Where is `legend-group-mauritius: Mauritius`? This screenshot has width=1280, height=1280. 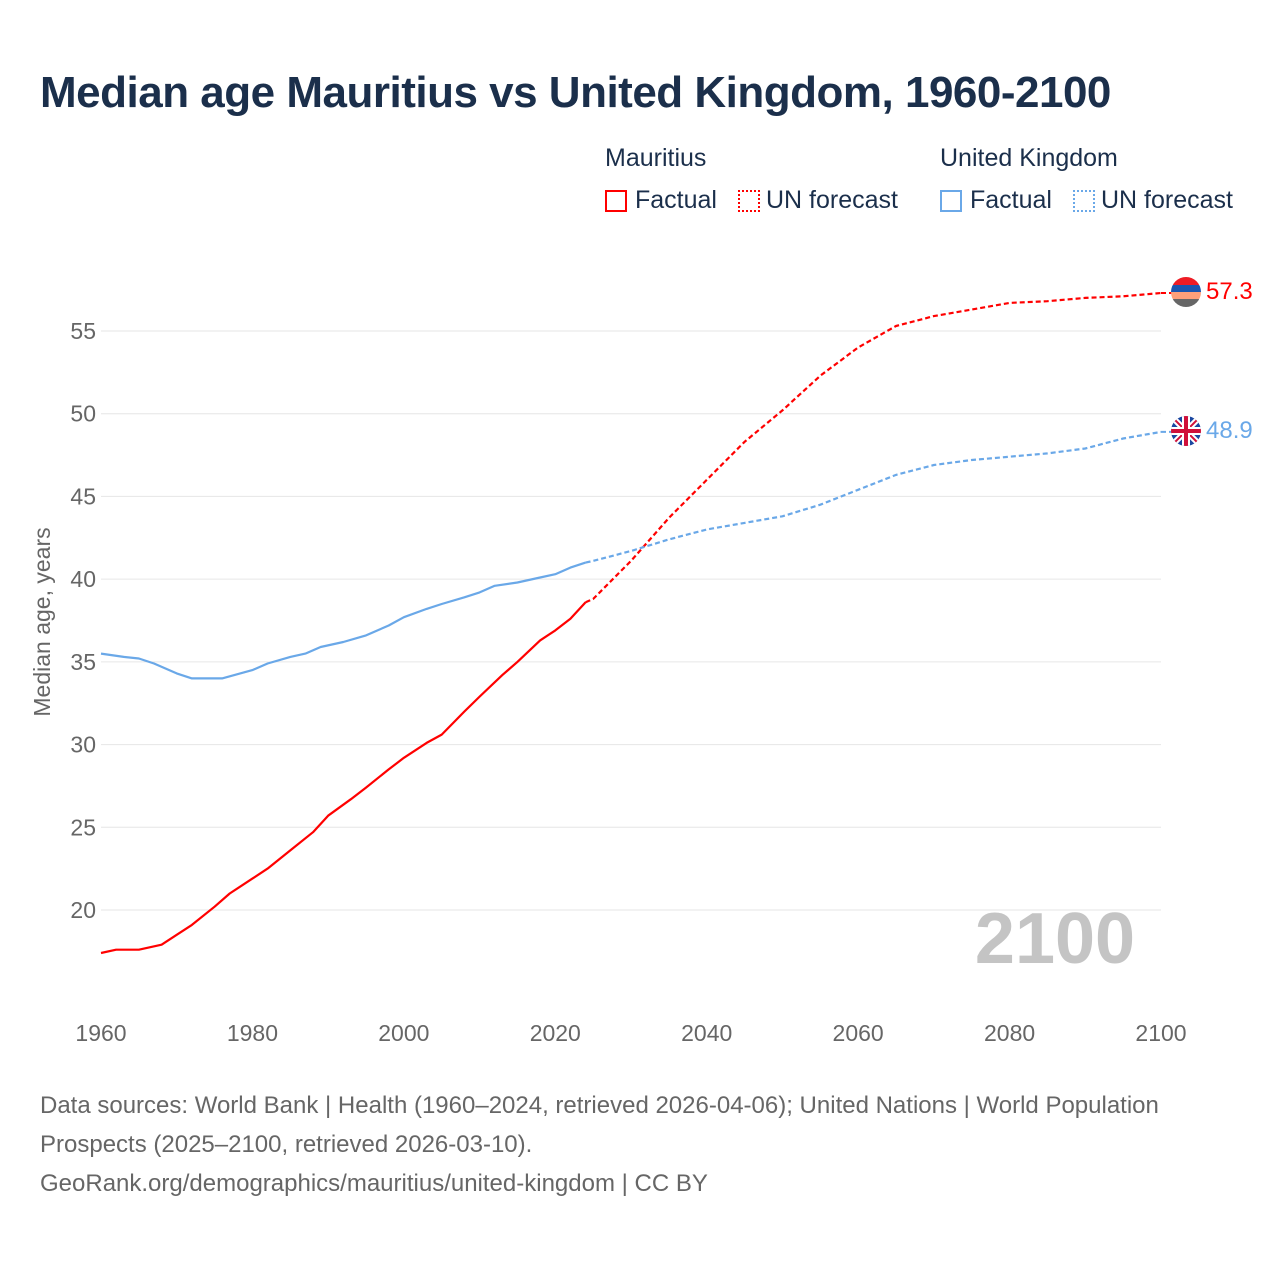
legend-group-mauritius: Mauritius is located at coordinates (656, 158).